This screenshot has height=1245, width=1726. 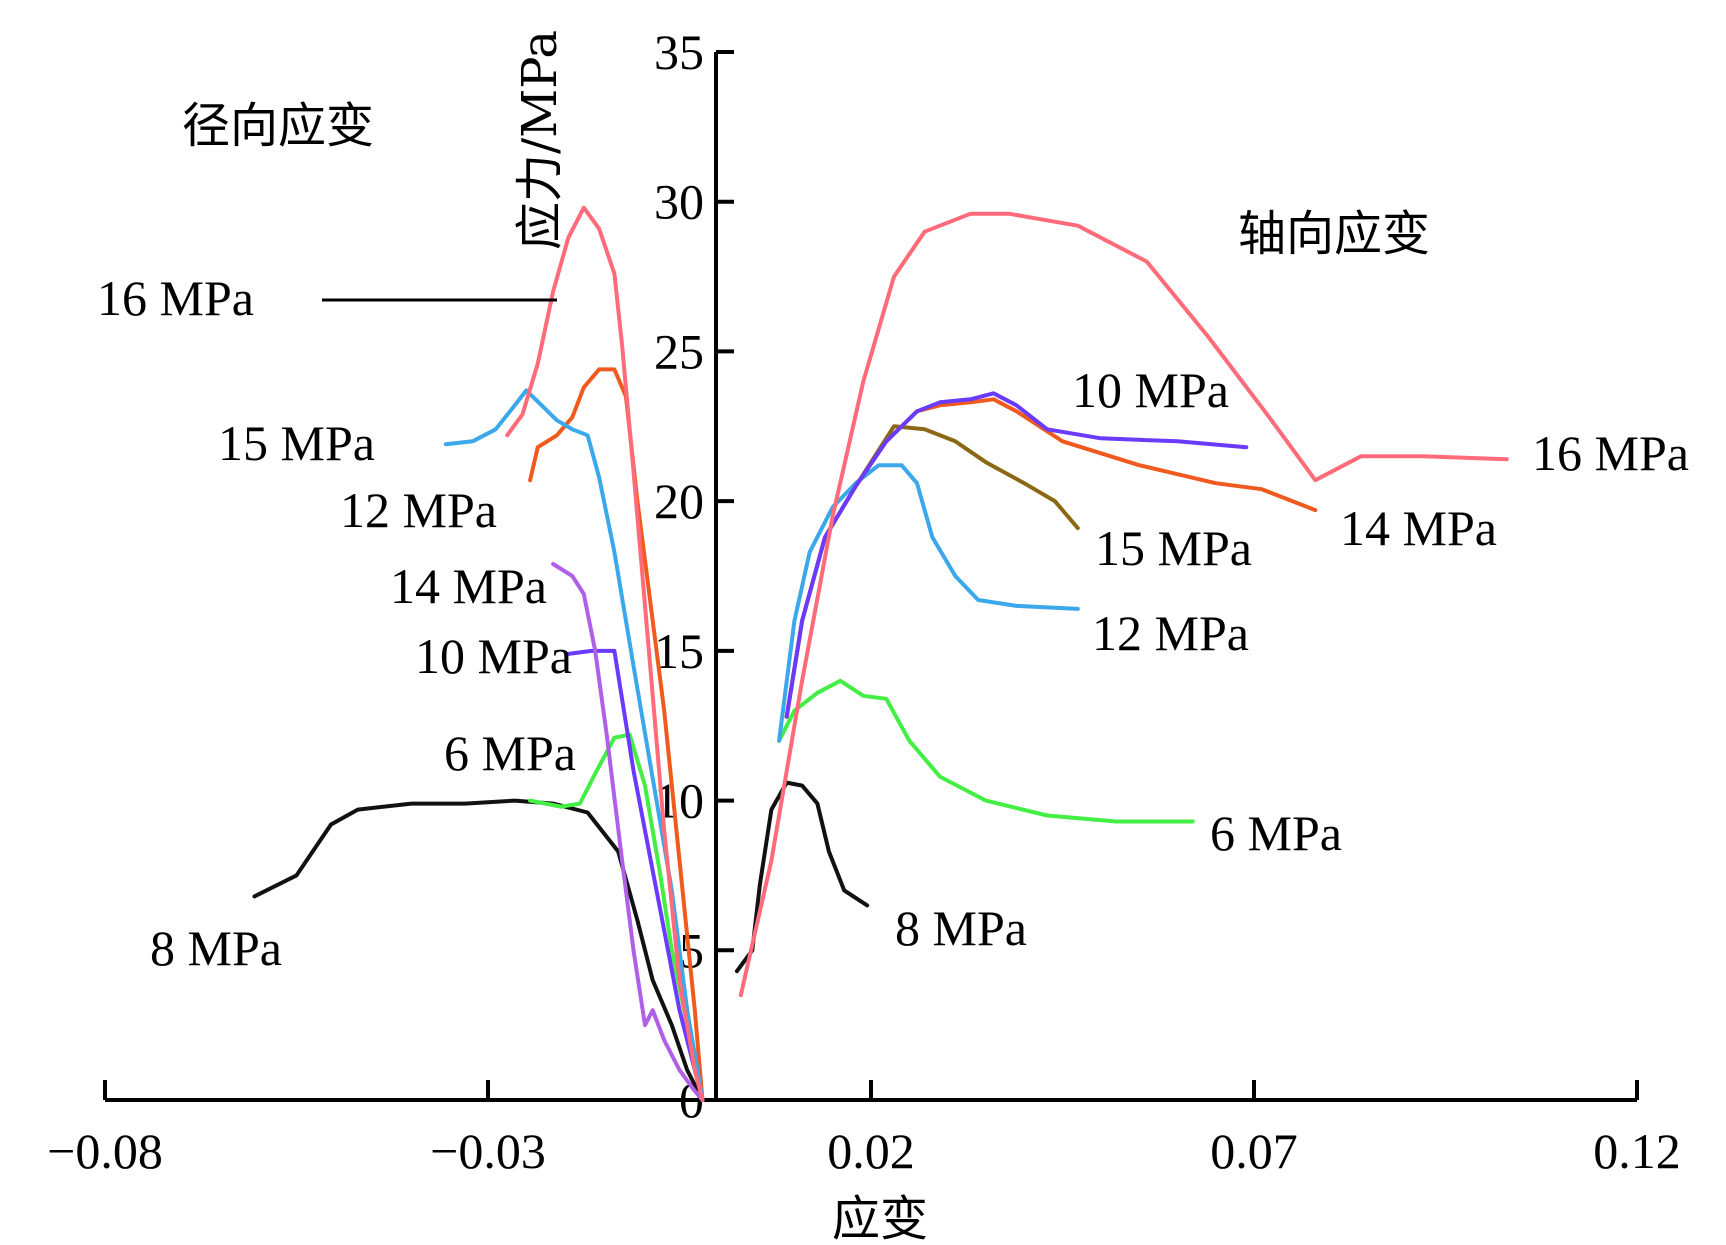 What do you see at coordinates (1610, 453) in the screenshot?
I see `series-label-axial-16mpa: 16 MPa` at bounding box center [1610, 453].